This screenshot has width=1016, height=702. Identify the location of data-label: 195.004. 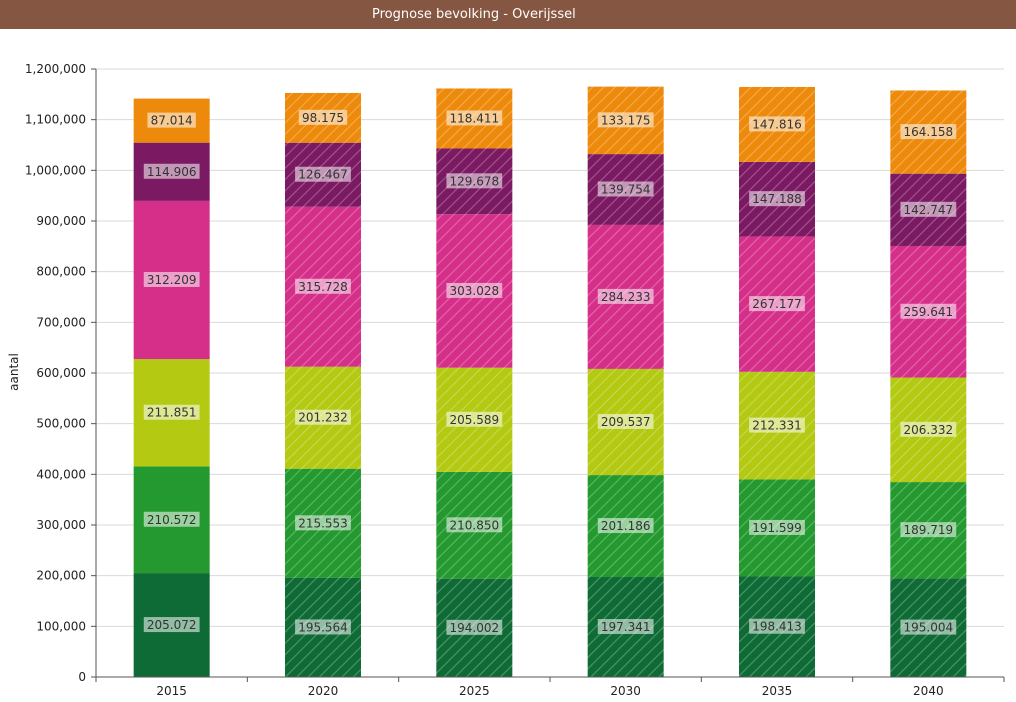
(929, 628).